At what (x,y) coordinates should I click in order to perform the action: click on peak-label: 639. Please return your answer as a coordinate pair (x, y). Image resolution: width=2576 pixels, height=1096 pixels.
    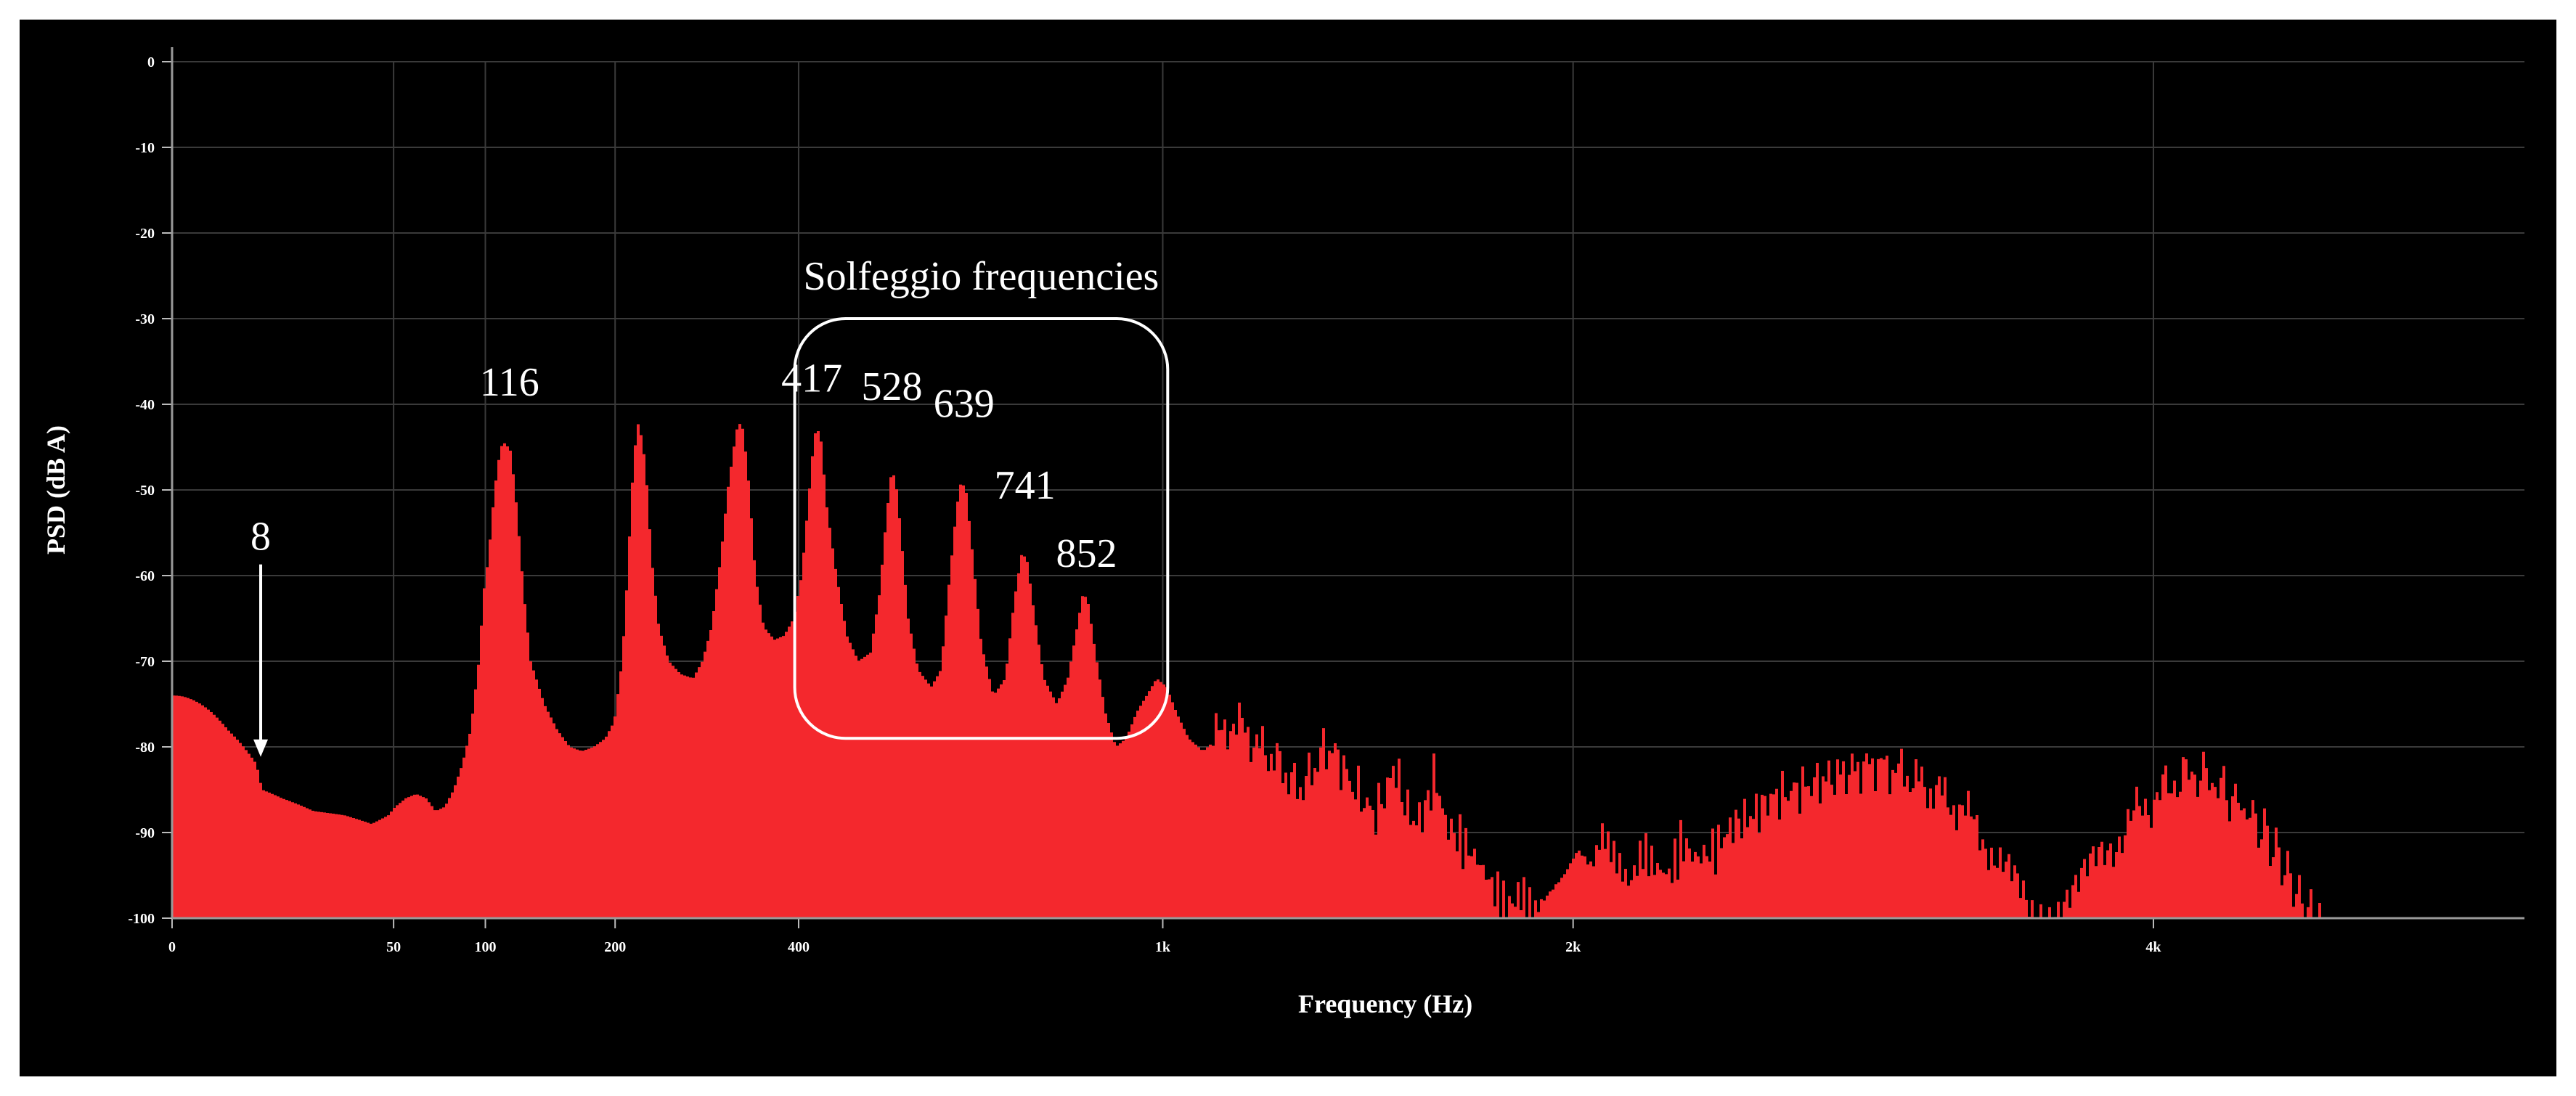
    Looking at the image, I should click on (964, 404).